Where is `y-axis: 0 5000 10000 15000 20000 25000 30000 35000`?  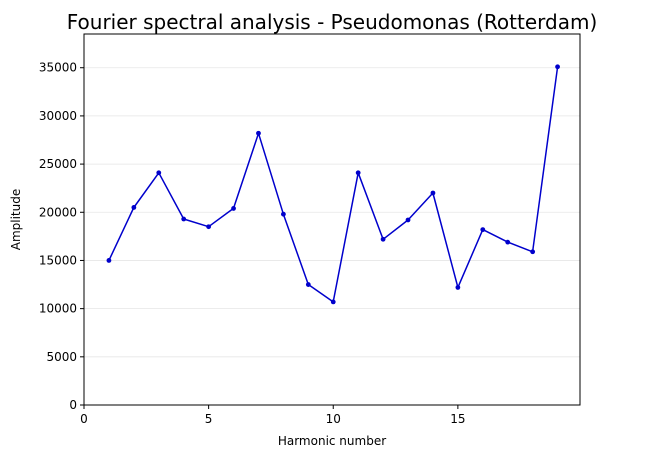
y-axis: 0 5000 10000 15000 20000 25000 30000 35000 is located at coordinates (61, 236).